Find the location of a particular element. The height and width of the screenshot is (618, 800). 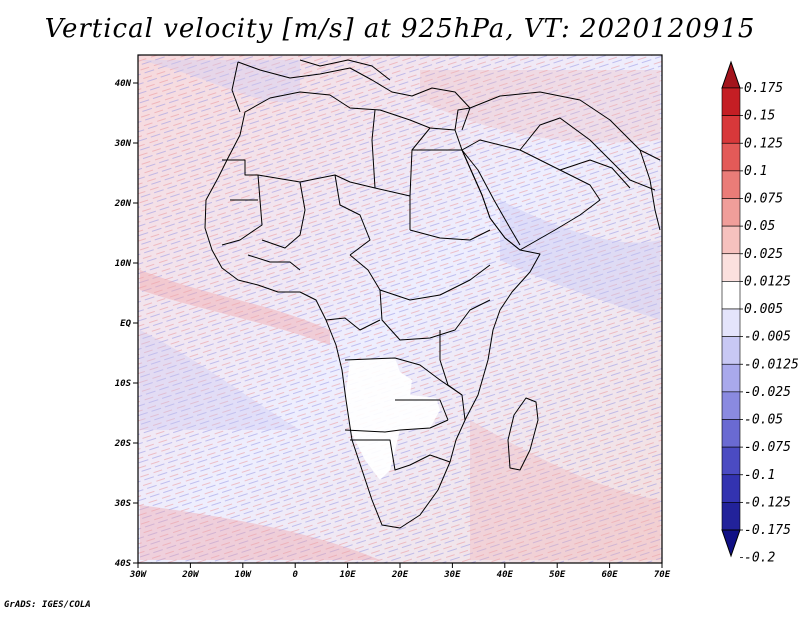

y-tick-label: 30S is located at coordinates (123, 504).